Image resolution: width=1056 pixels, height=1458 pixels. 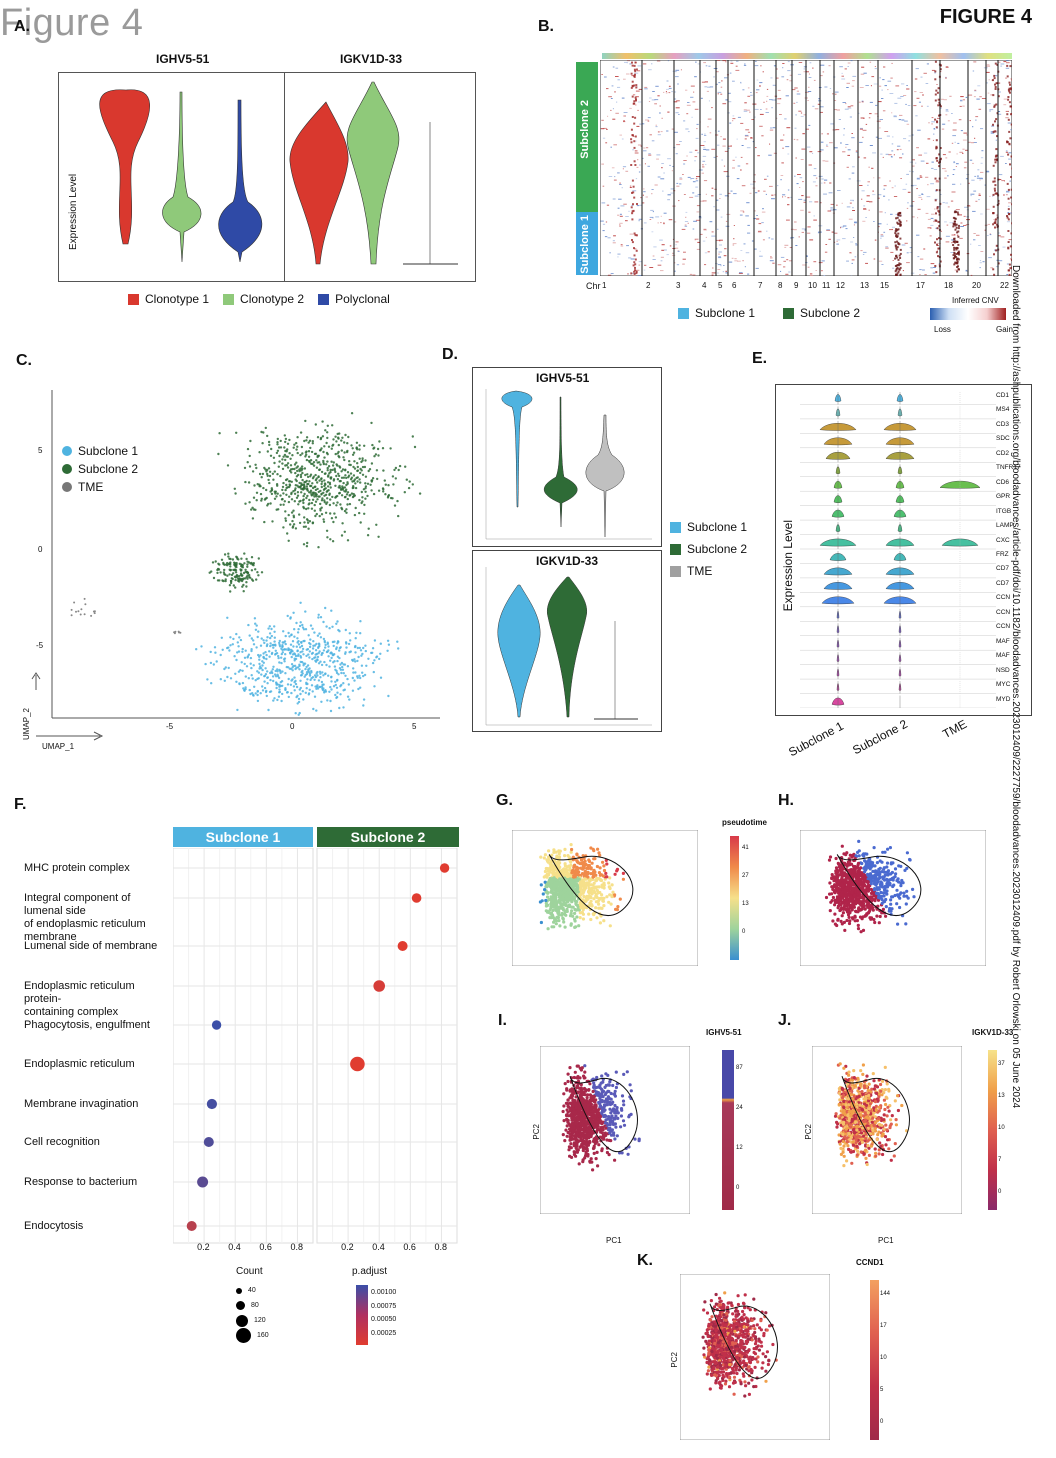 I want to click on panel-d-gene-1: IGHV5-51, so click(x=563, y=378).